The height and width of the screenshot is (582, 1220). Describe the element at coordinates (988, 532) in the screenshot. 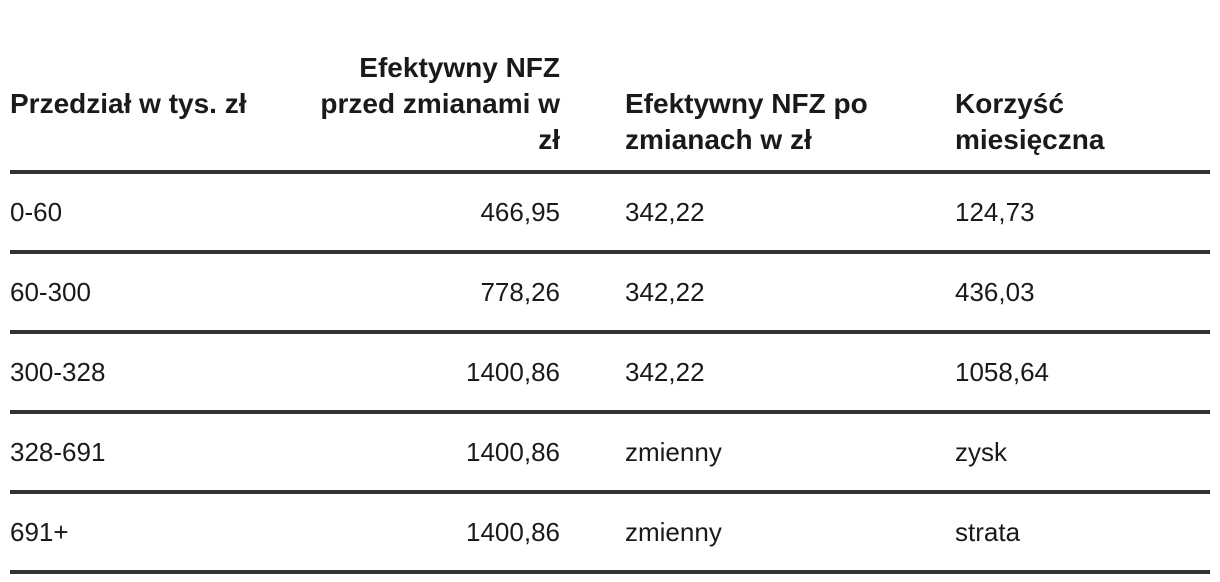

I see `cell-monthly-benefit: strata` at that location.